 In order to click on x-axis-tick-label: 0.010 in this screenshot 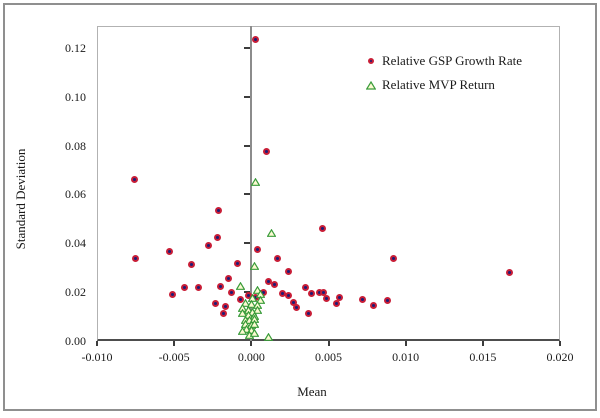, I will do `click(406, 357)`.